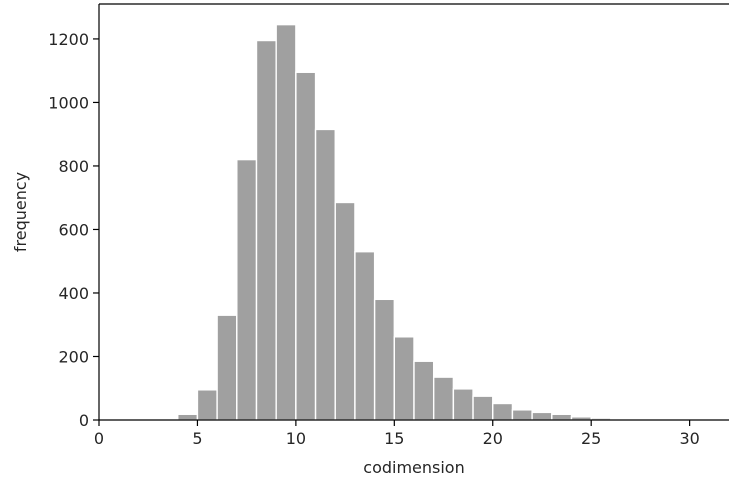  I want to click on x-tick-label-0: 0, so click(99, 438).